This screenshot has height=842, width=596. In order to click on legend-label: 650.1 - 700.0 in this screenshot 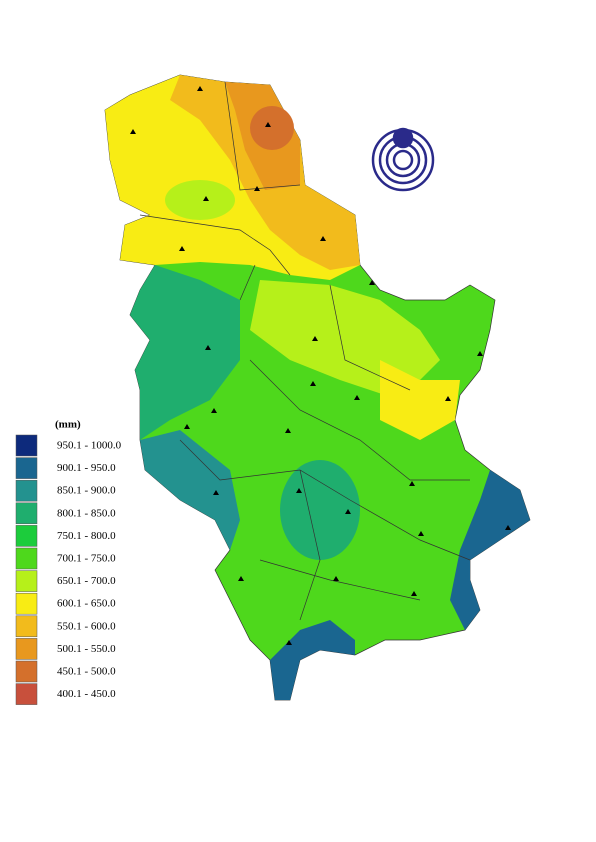, I will do `click(86, 581)`.